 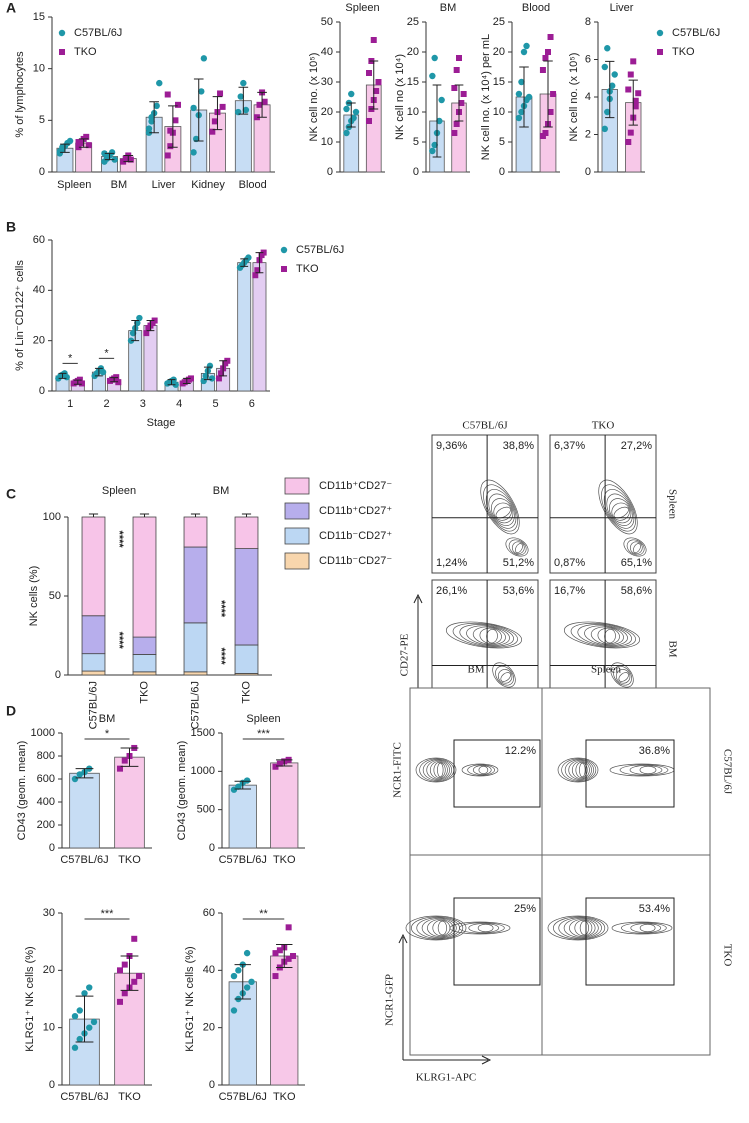 What do you see at coordinates (400, 97) in the screenshot?
I see `y-axis-label: NK cell no (x 10⁴)` at bounding box center [400, 97].